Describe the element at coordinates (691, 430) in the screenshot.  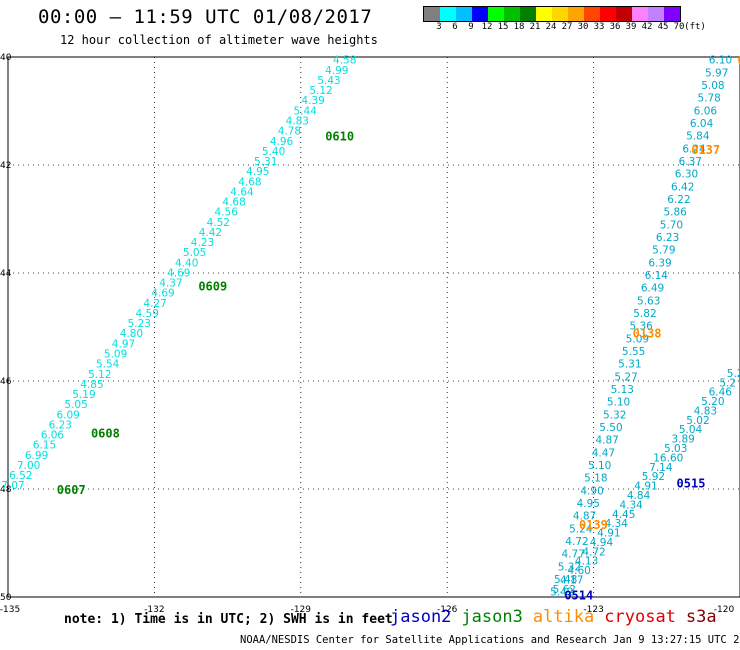
I see `wave-height-value: 5.04` at that location.